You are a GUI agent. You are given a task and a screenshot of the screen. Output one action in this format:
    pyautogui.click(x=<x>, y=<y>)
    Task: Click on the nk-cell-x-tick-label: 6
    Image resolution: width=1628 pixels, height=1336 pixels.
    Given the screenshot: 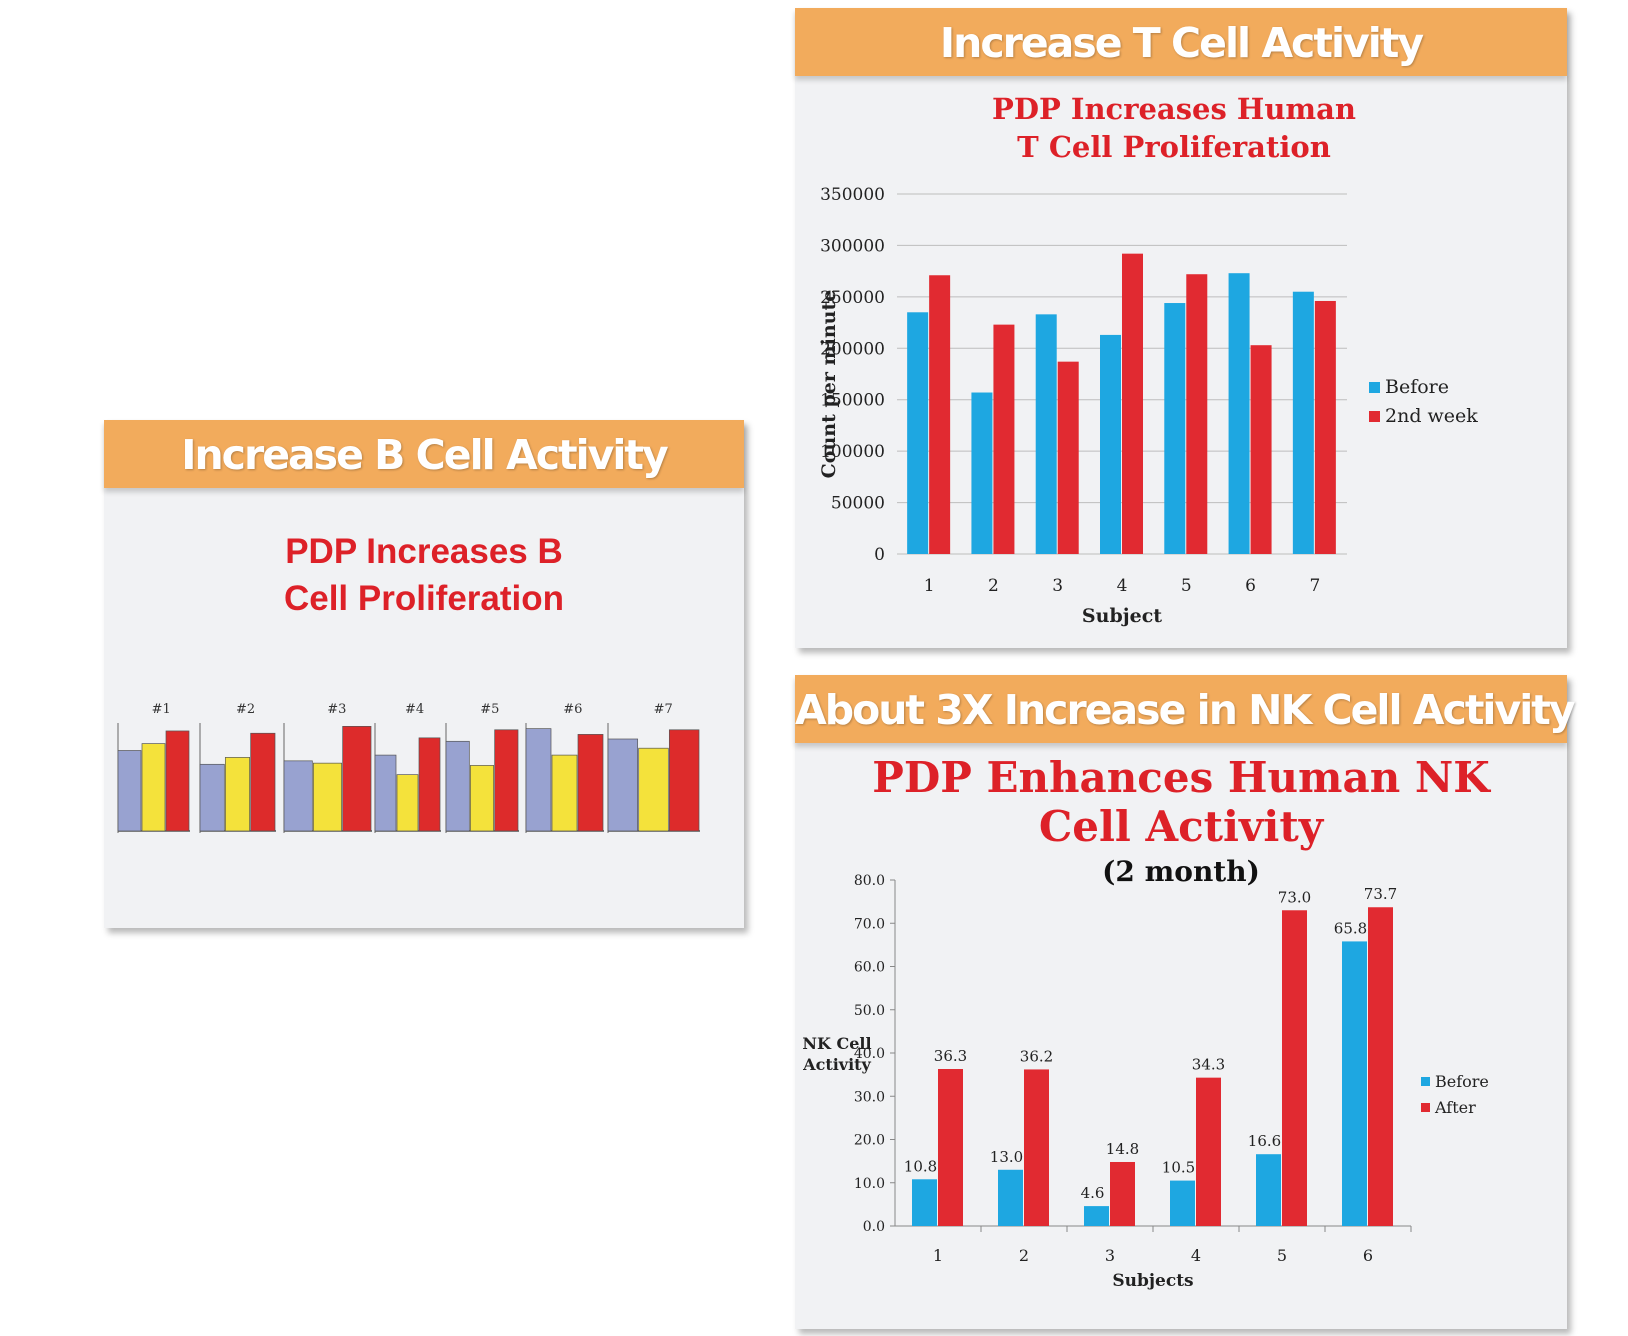 What is the action you would take?
    pyautogui.click(x=1368, y=1255)
    